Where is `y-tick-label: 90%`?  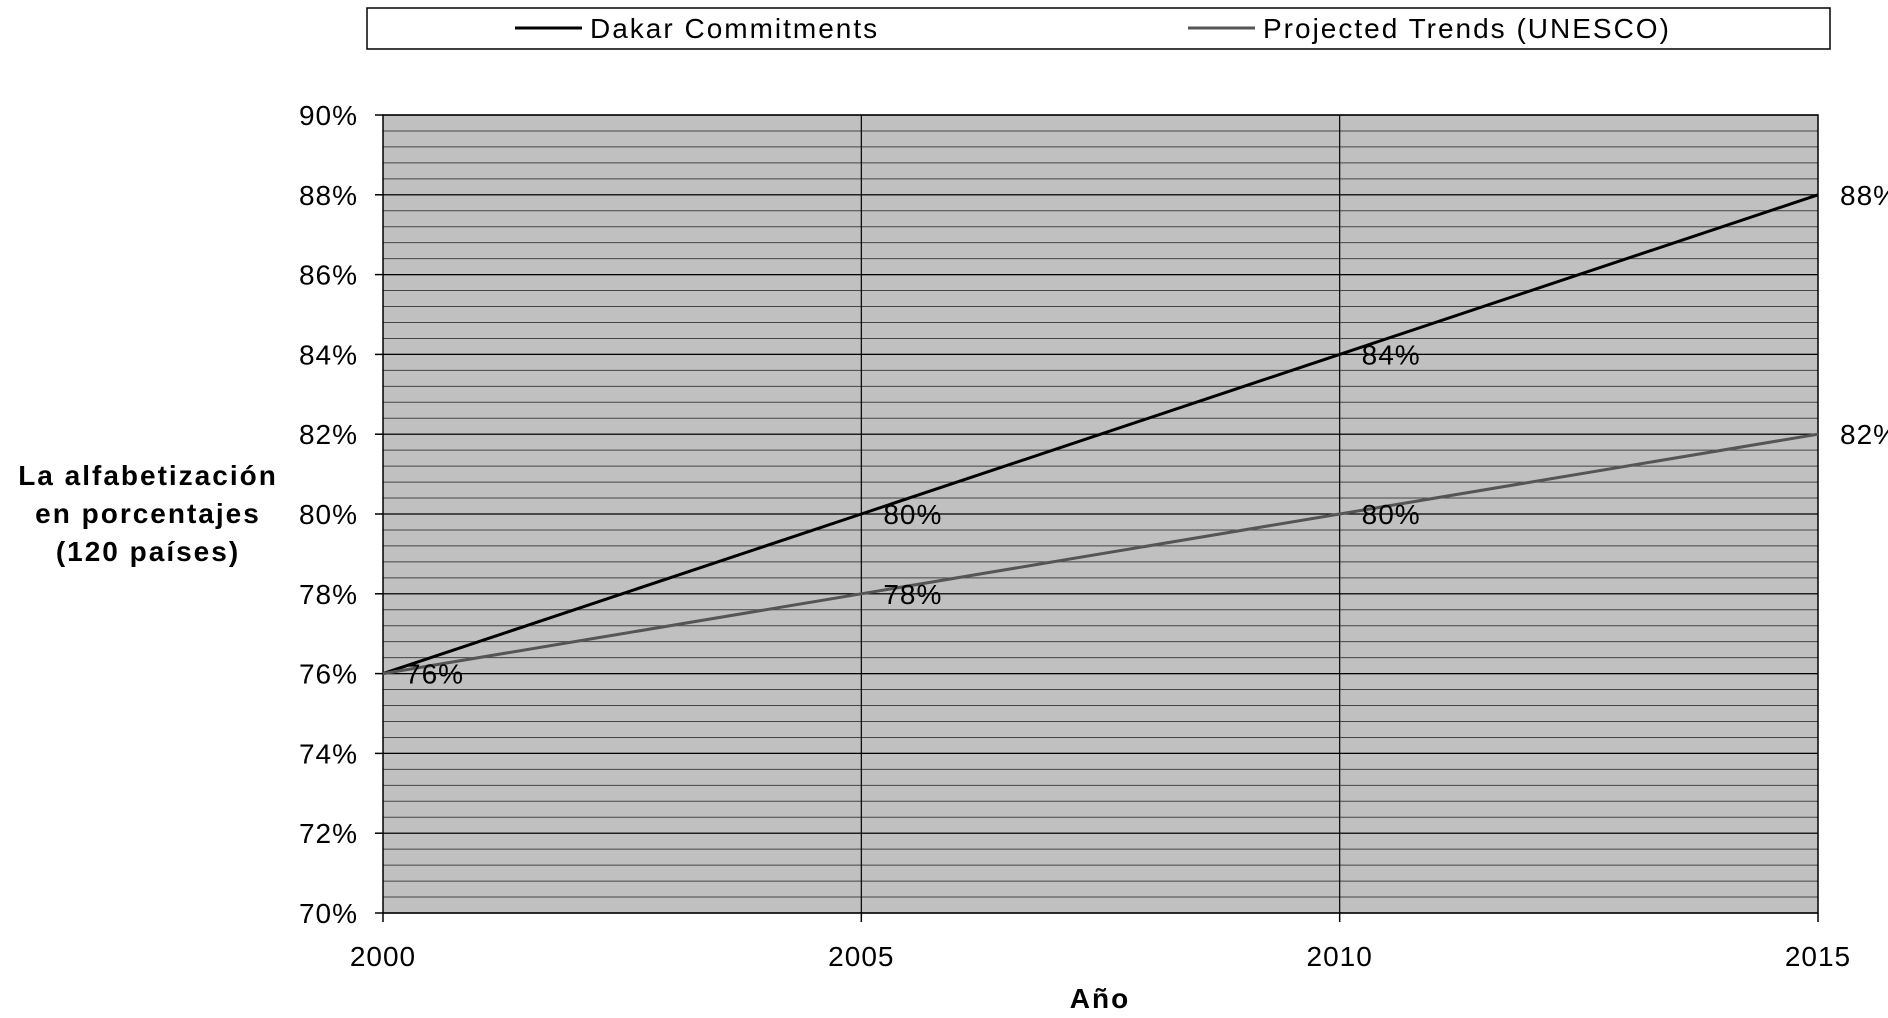 y-tick-label: 90% is located at coordinates (328, 115).